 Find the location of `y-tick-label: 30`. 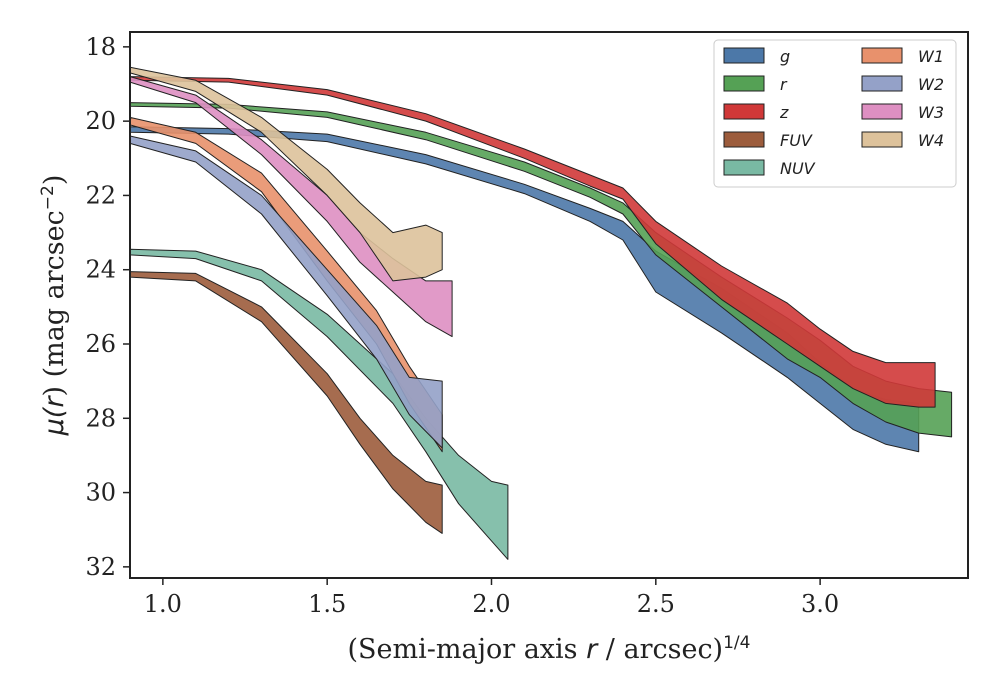

y-tick-label: 30 is located at coordinates (100, 493).